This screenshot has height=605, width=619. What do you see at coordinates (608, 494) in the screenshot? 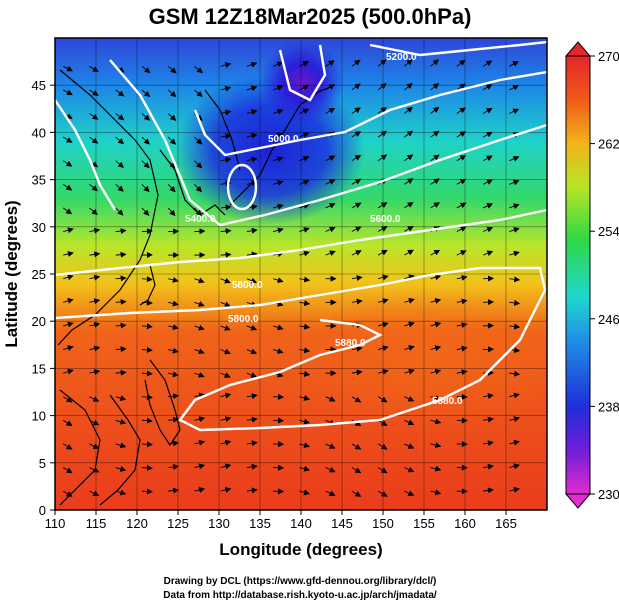
I see `colorbar-tick-label: 230` at bounding box center [608, 494].